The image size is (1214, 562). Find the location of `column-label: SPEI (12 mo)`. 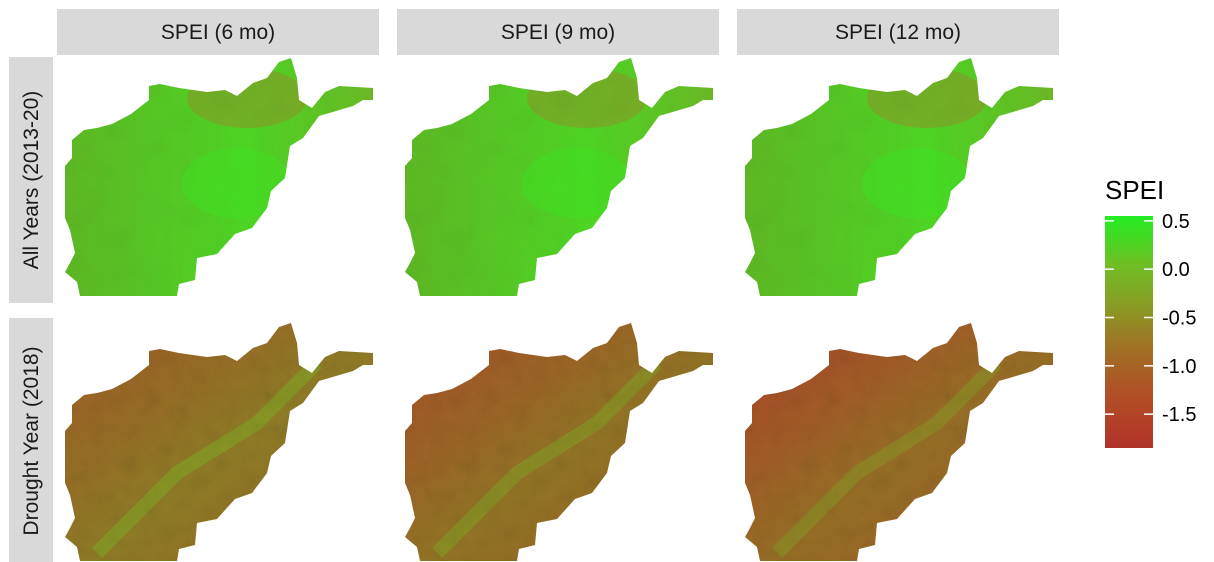

column-label: SPEI (12 mo) is located at coordinates (898, 32).